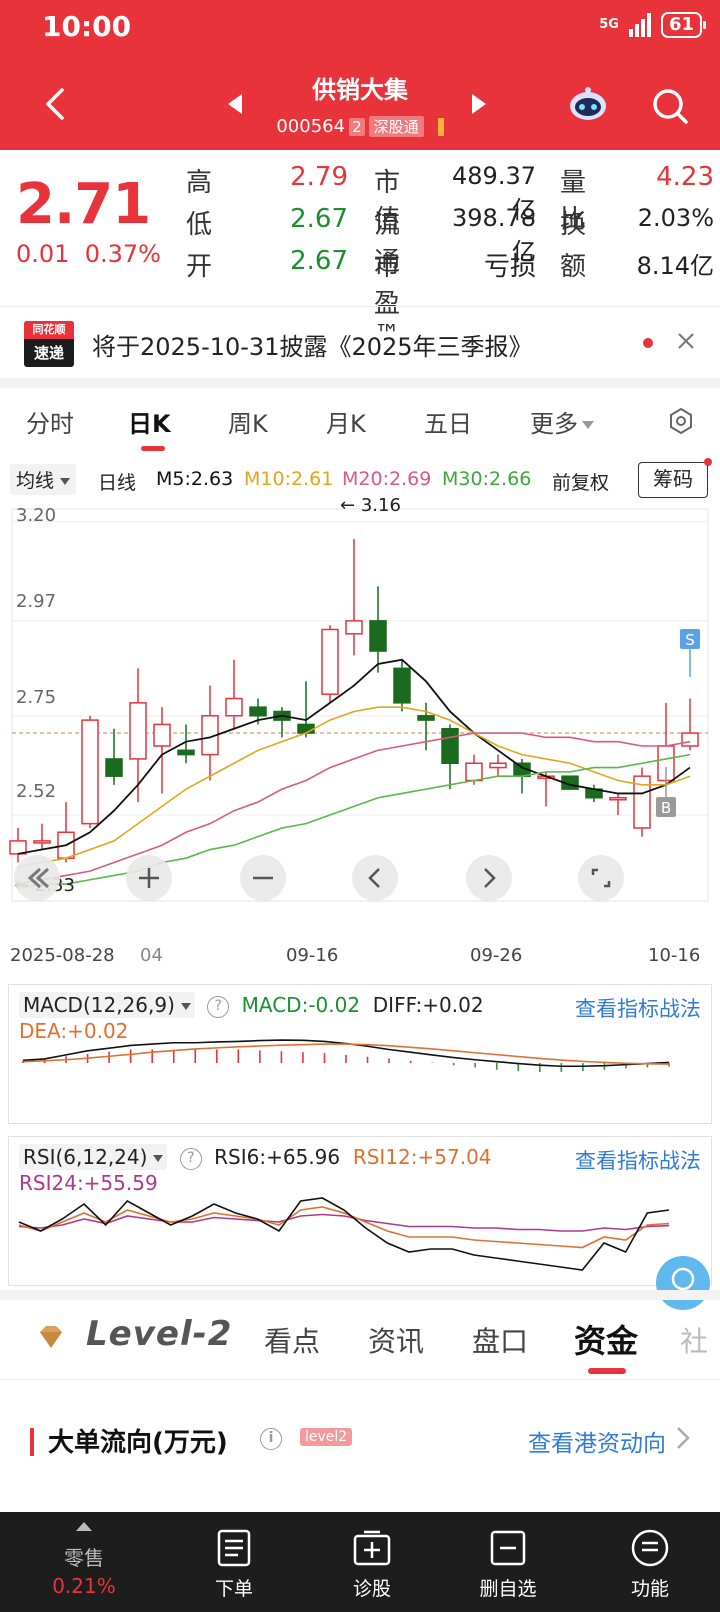  I want to click on buy-marker, so click(666, 807).